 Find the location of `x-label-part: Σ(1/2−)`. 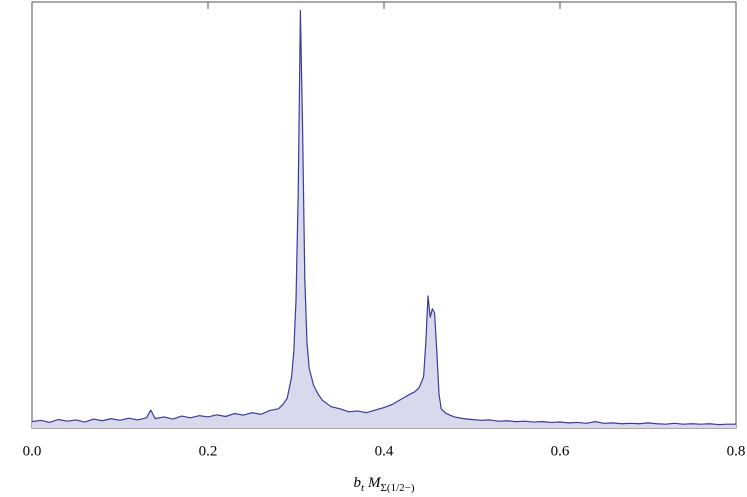

x-label-part: Σ(1/2−) is located at coordinates (398, 488).